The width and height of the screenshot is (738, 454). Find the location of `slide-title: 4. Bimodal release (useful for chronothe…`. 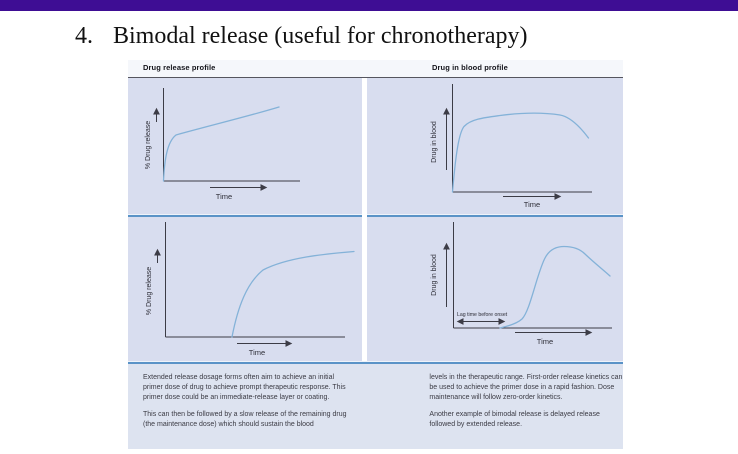

slide-title: 4. Bimodal release (useful for chronothe… is located at coordinates (301, 36).